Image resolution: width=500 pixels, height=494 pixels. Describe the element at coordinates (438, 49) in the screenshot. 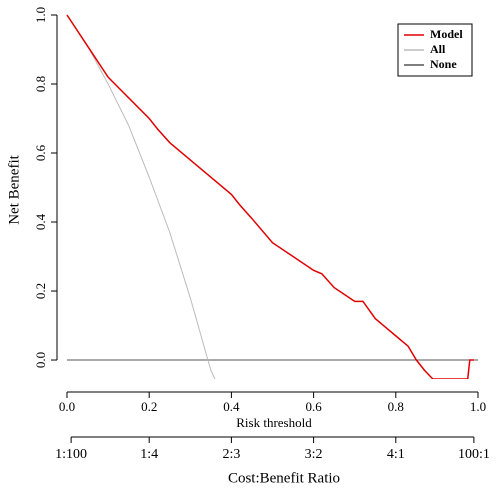

I see `legend-label: All` at that location.